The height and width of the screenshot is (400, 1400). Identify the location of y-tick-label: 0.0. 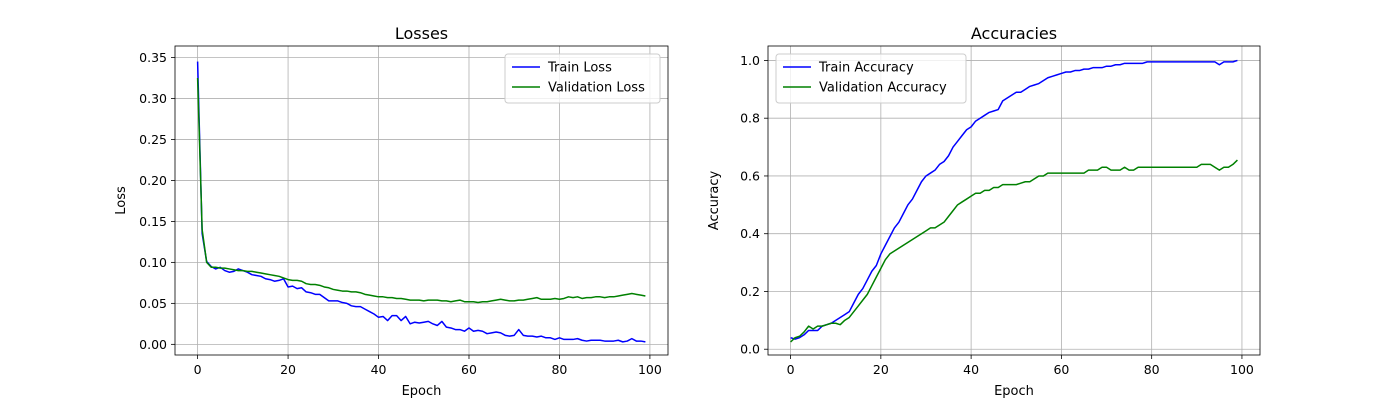
(750, 349).